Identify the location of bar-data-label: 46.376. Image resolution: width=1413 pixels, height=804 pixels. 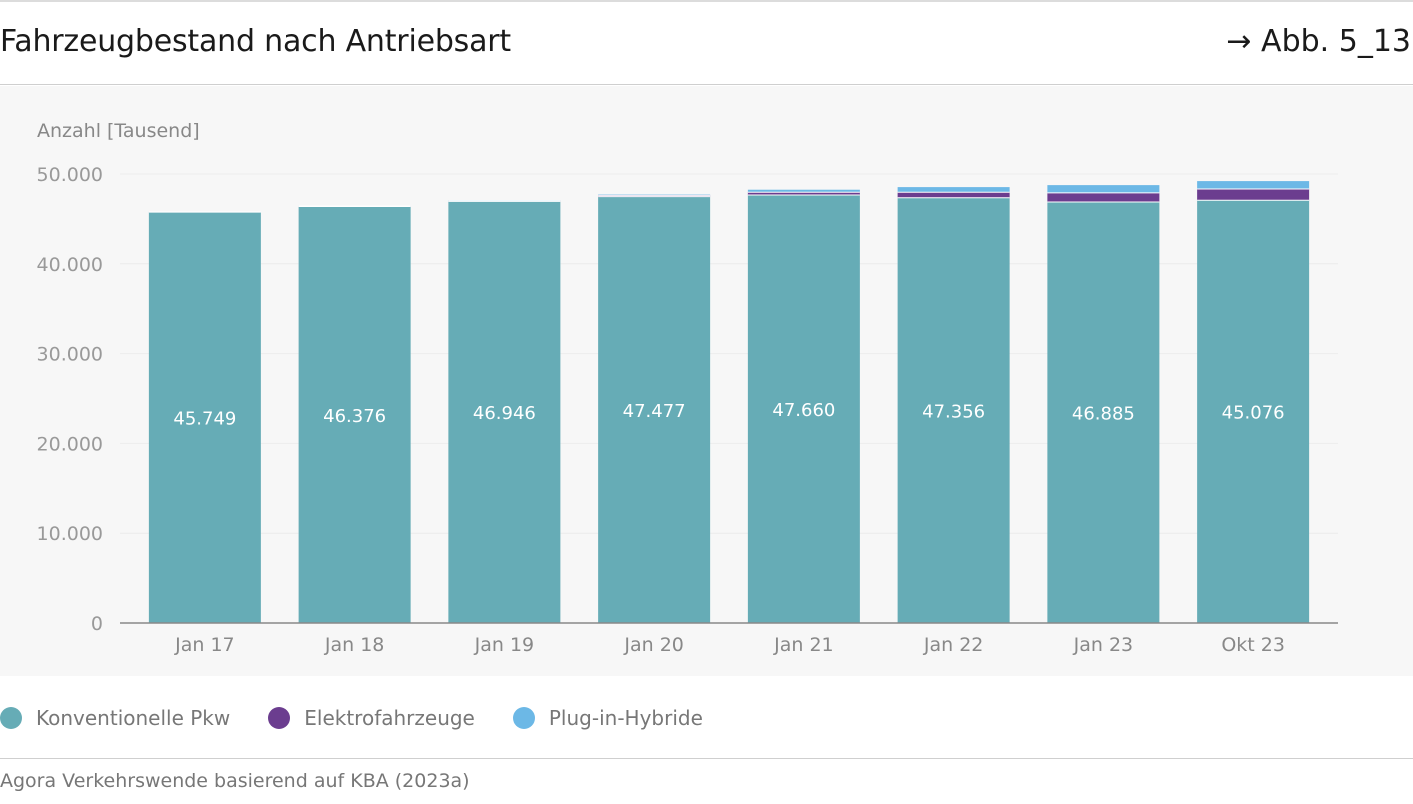
(354, 416).